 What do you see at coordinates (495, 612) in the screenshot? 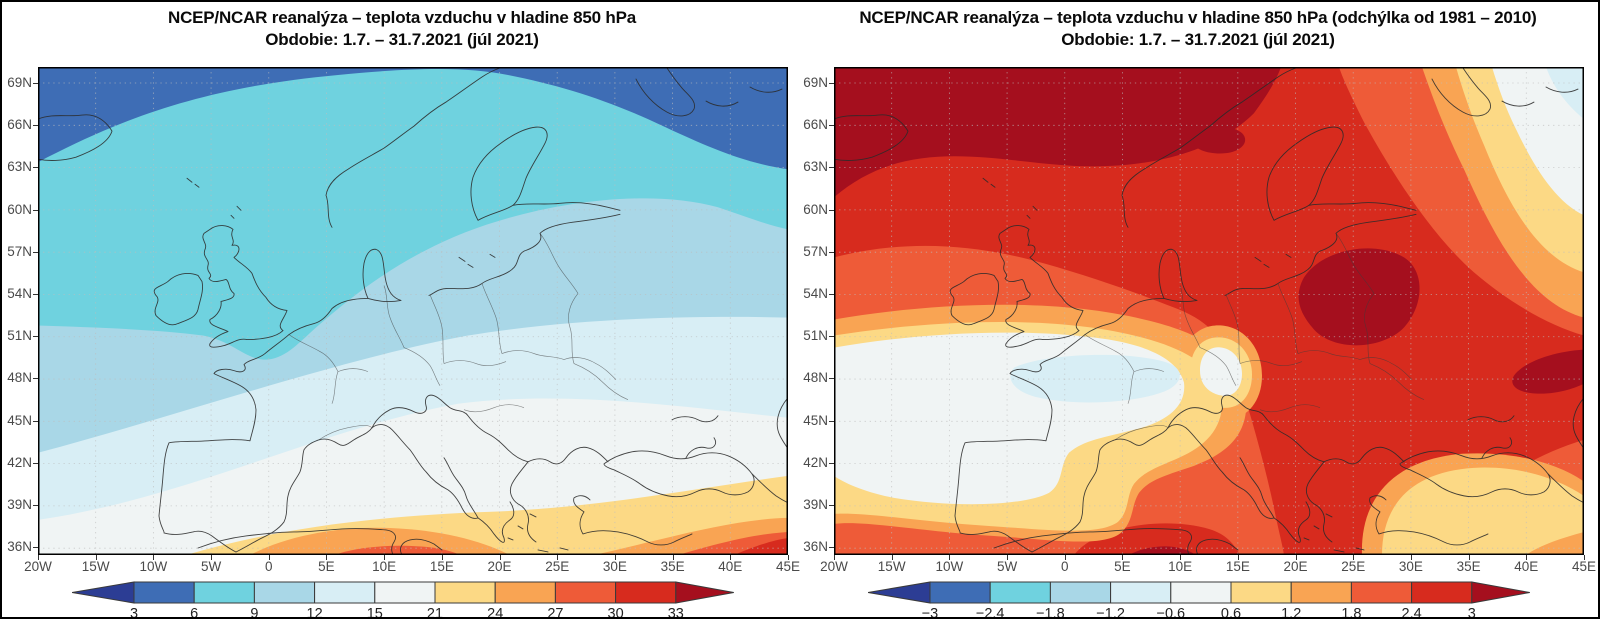
I see `colorbar-tick-label: 24` at bounding box center [495, 612].